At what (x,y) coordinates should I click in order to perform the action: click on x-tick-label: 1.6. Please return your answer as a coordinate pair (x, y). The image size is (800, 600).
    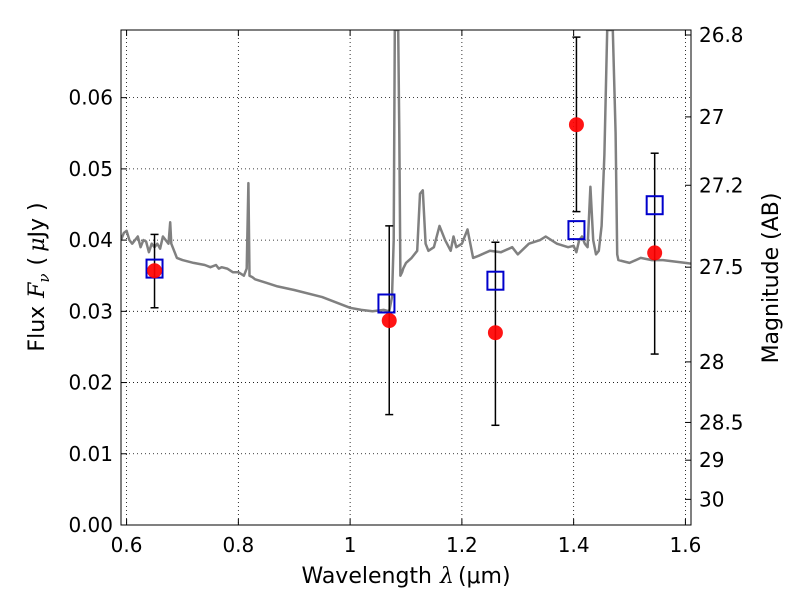
    Looking at the image, I should click on (686, 545).